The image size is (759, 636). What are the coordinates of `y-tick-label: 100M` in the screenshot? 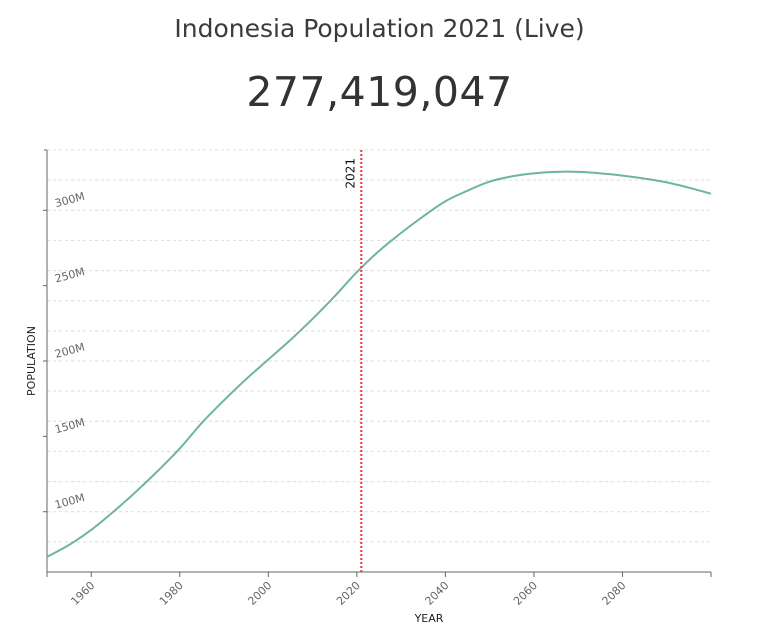 It's located at (69, 501).